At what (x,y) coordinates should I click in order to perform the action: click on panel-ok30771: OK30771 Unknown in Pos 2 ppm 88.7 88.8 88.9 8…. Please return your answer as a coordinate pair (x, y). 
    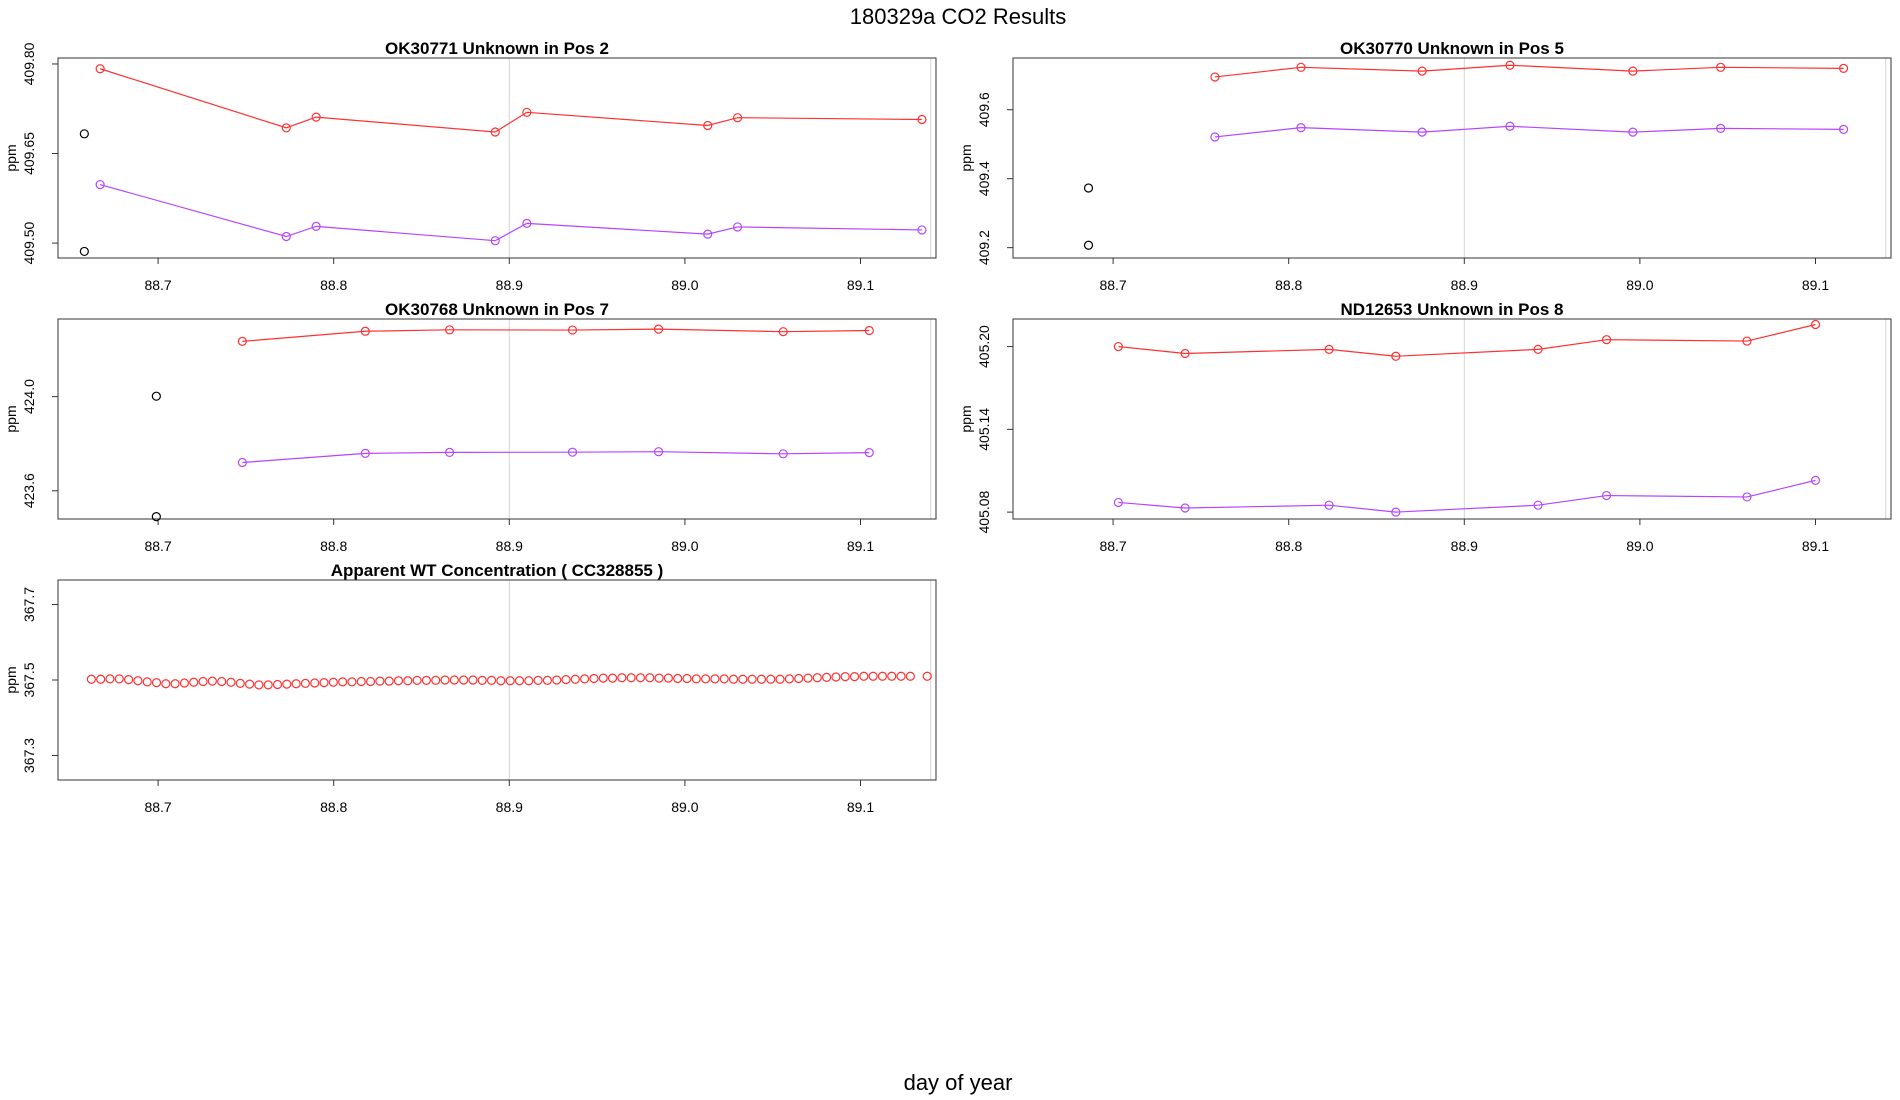
    Looking at the image, I should click on (470, 166).